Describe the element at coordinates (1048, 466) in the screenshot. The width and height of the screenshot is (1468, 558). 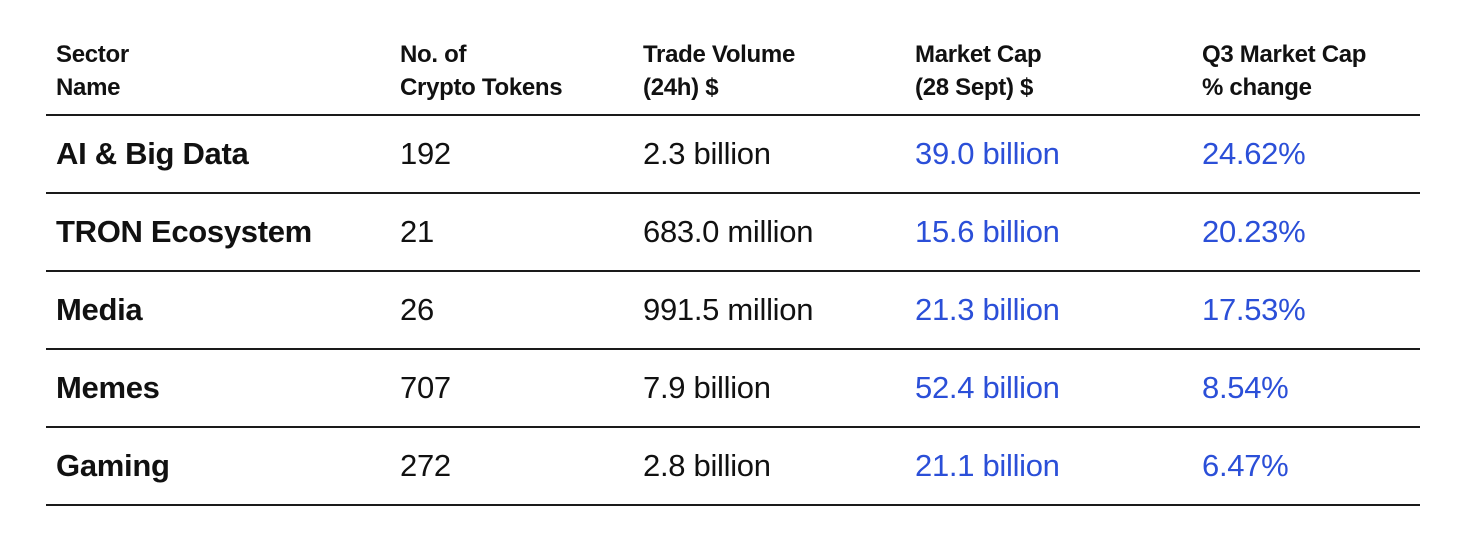
I see `cell-market-cap: 21.1 billion` at that location.